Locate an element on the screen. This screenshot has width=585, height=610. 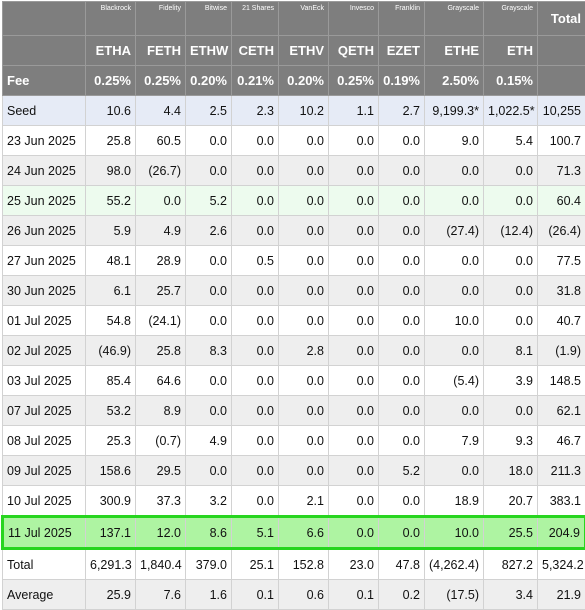
flow-cell: 47.8 is located at coordinates (402, 564).